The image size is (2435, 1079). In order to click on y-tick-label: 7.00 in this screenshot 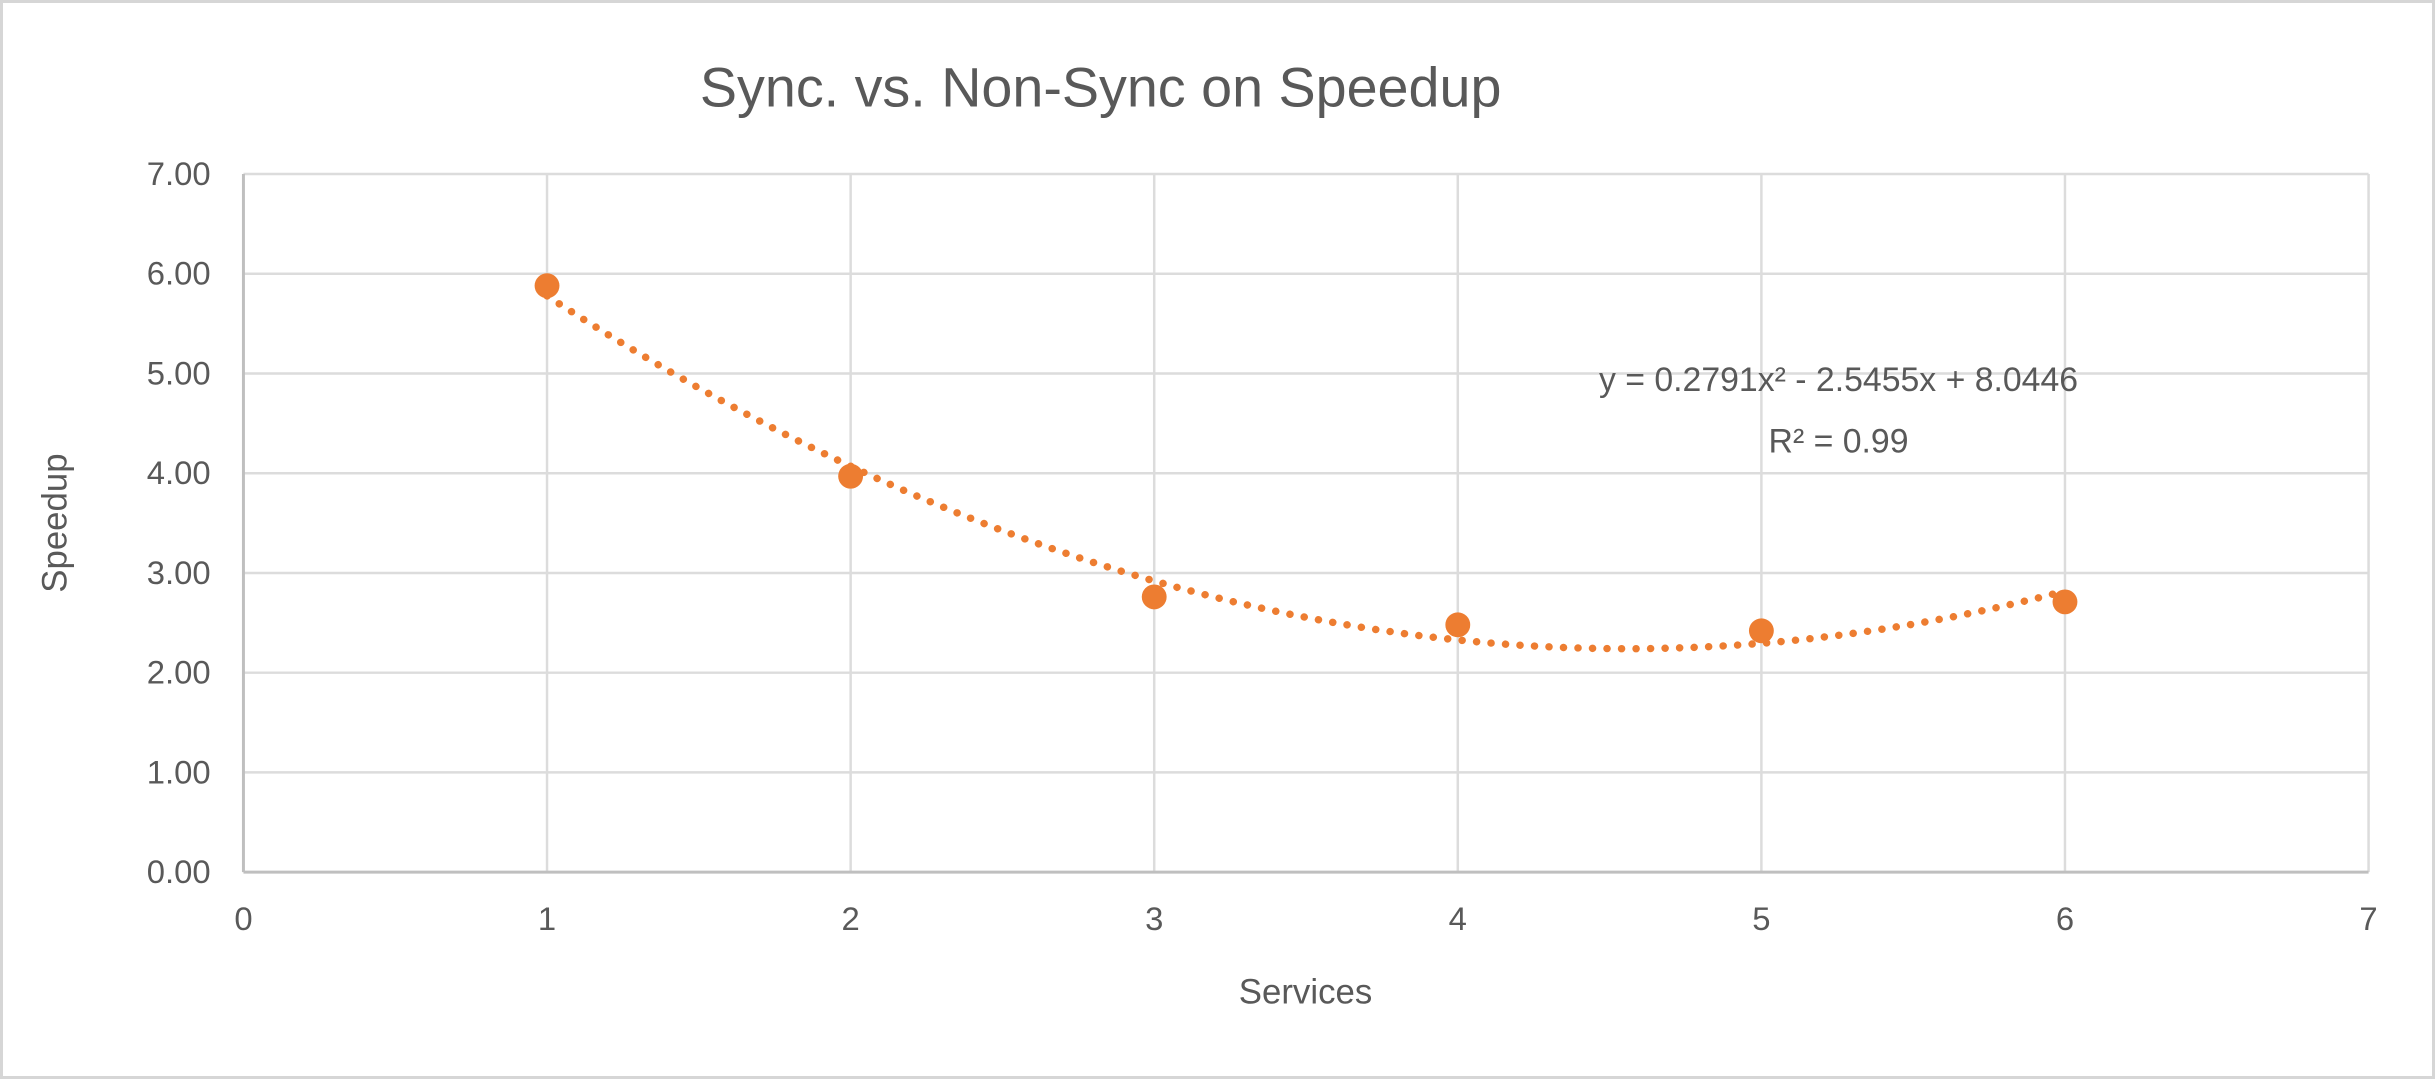, I will do `click(179, 173)`.